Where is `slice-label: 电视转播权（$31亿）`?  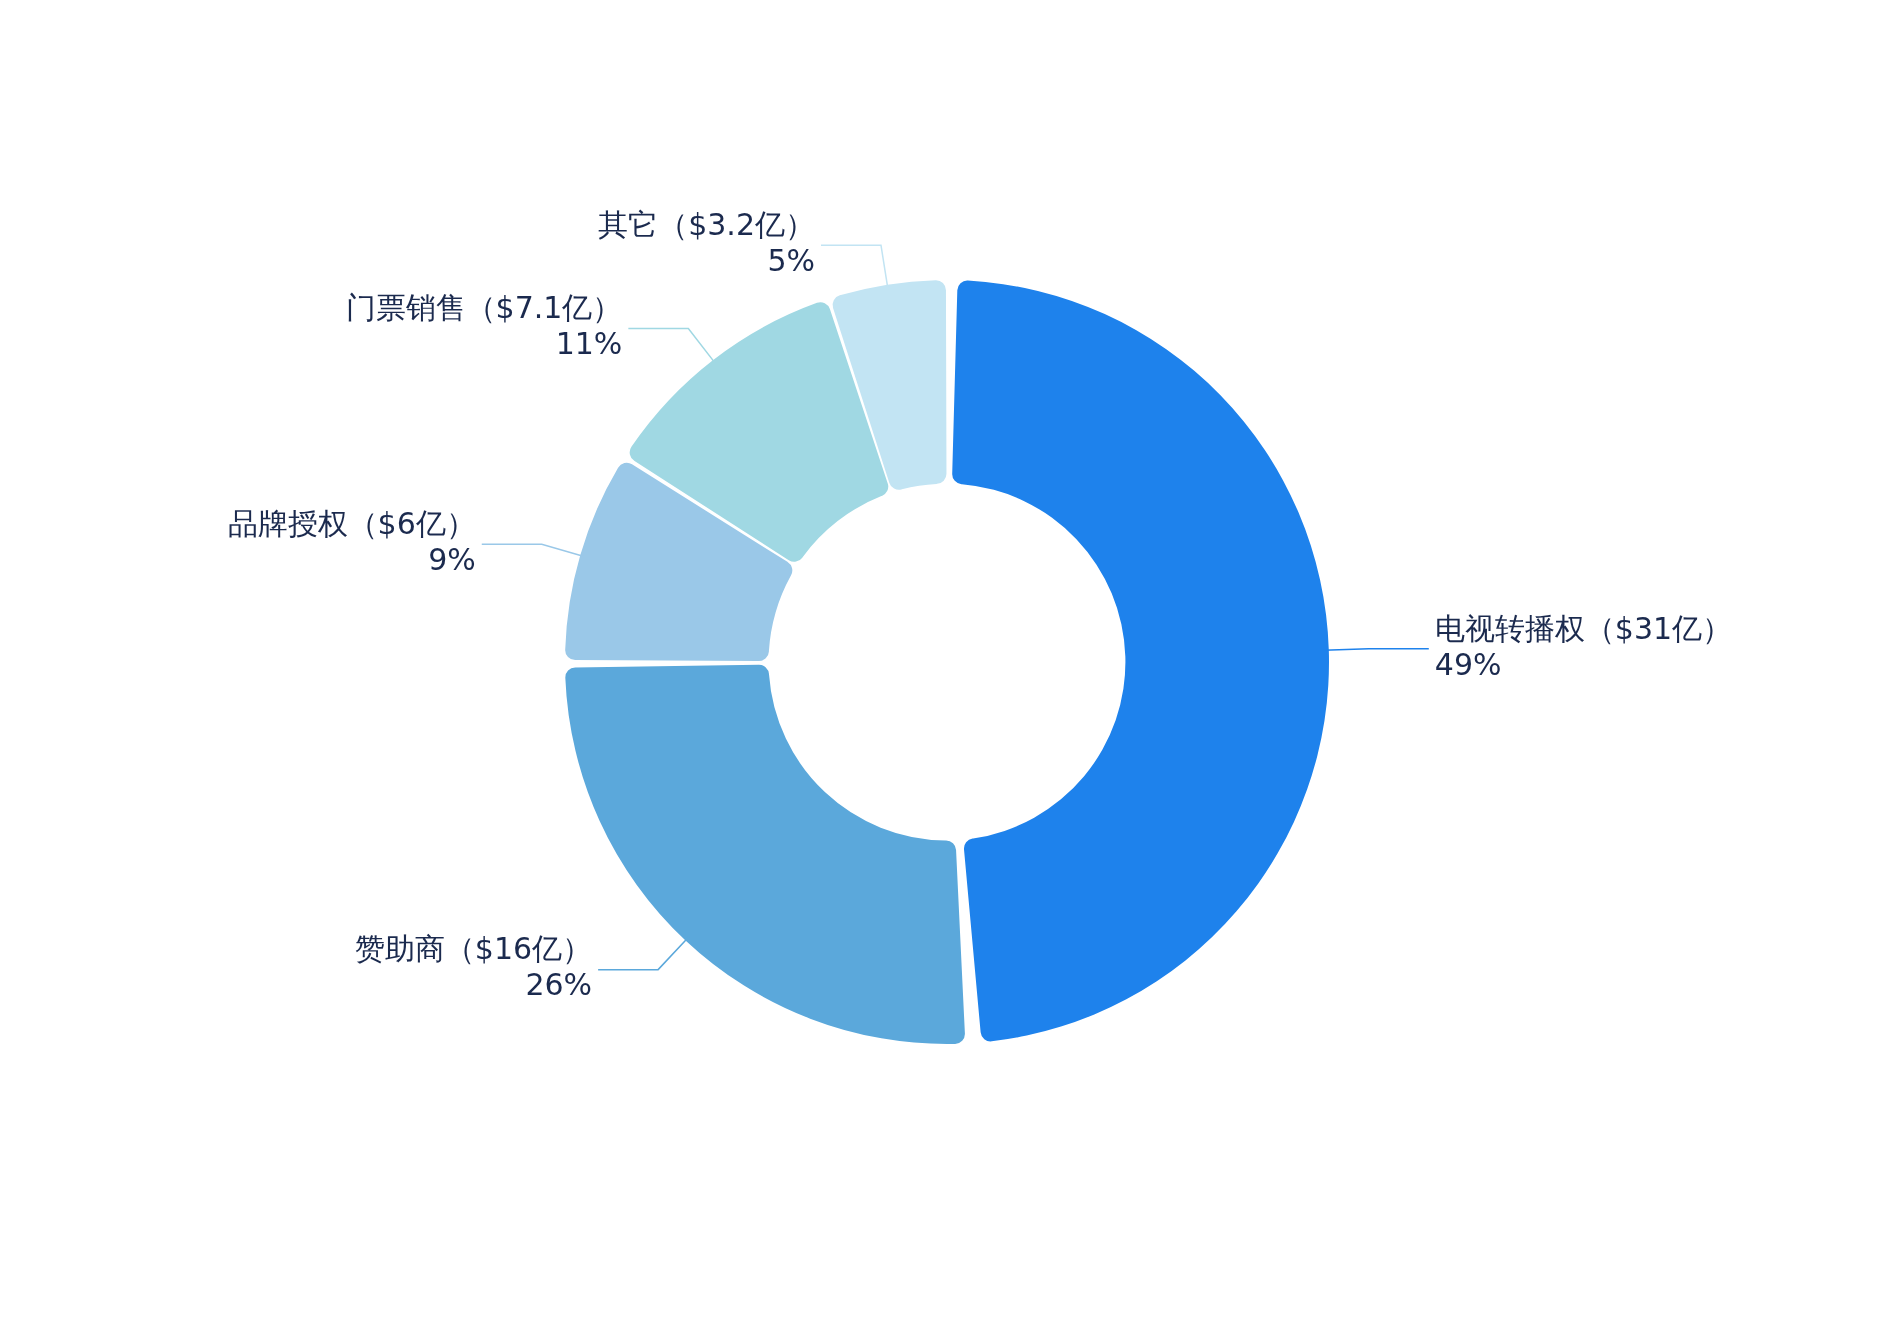
slice-label: 电视转播权（$31亿） is located at coordinates (1583, 628).